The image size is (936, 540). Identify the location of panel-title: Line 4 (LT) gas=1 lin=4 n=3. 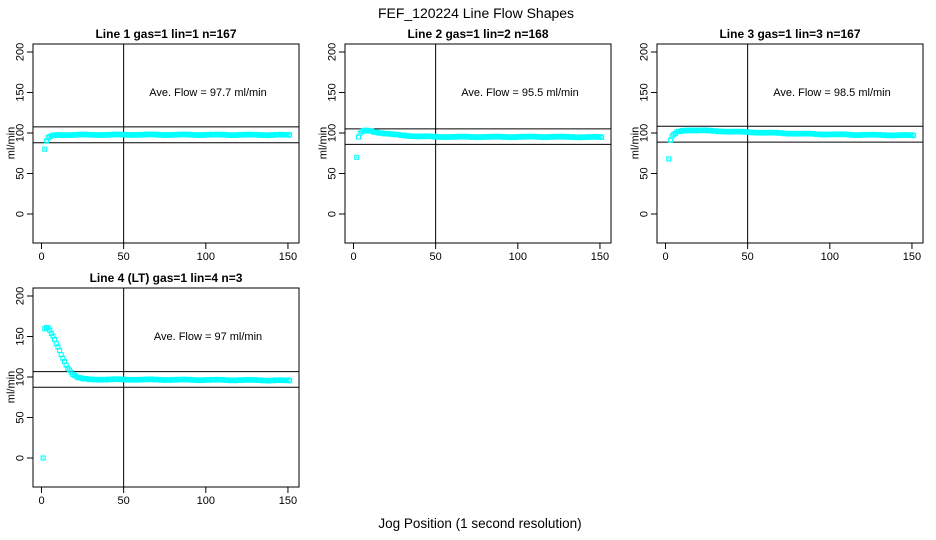
(166, 278).